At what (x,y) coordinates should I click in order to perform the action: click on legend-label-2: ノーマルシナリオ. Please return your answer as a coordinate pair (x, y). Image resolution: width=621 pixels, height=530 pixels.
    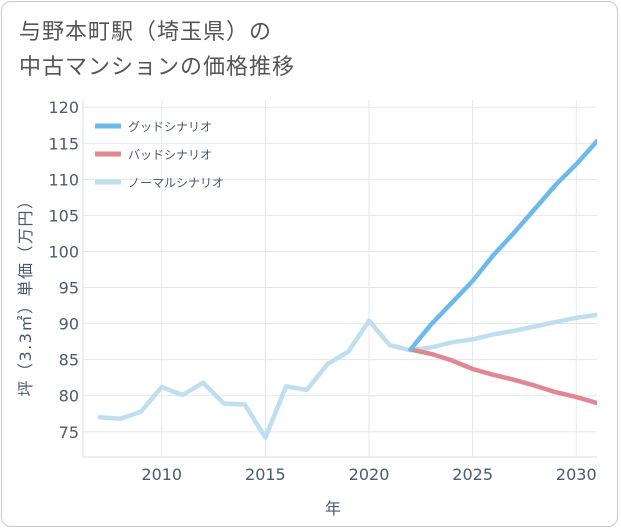
    Looking at the image, I should click on (176, 183).